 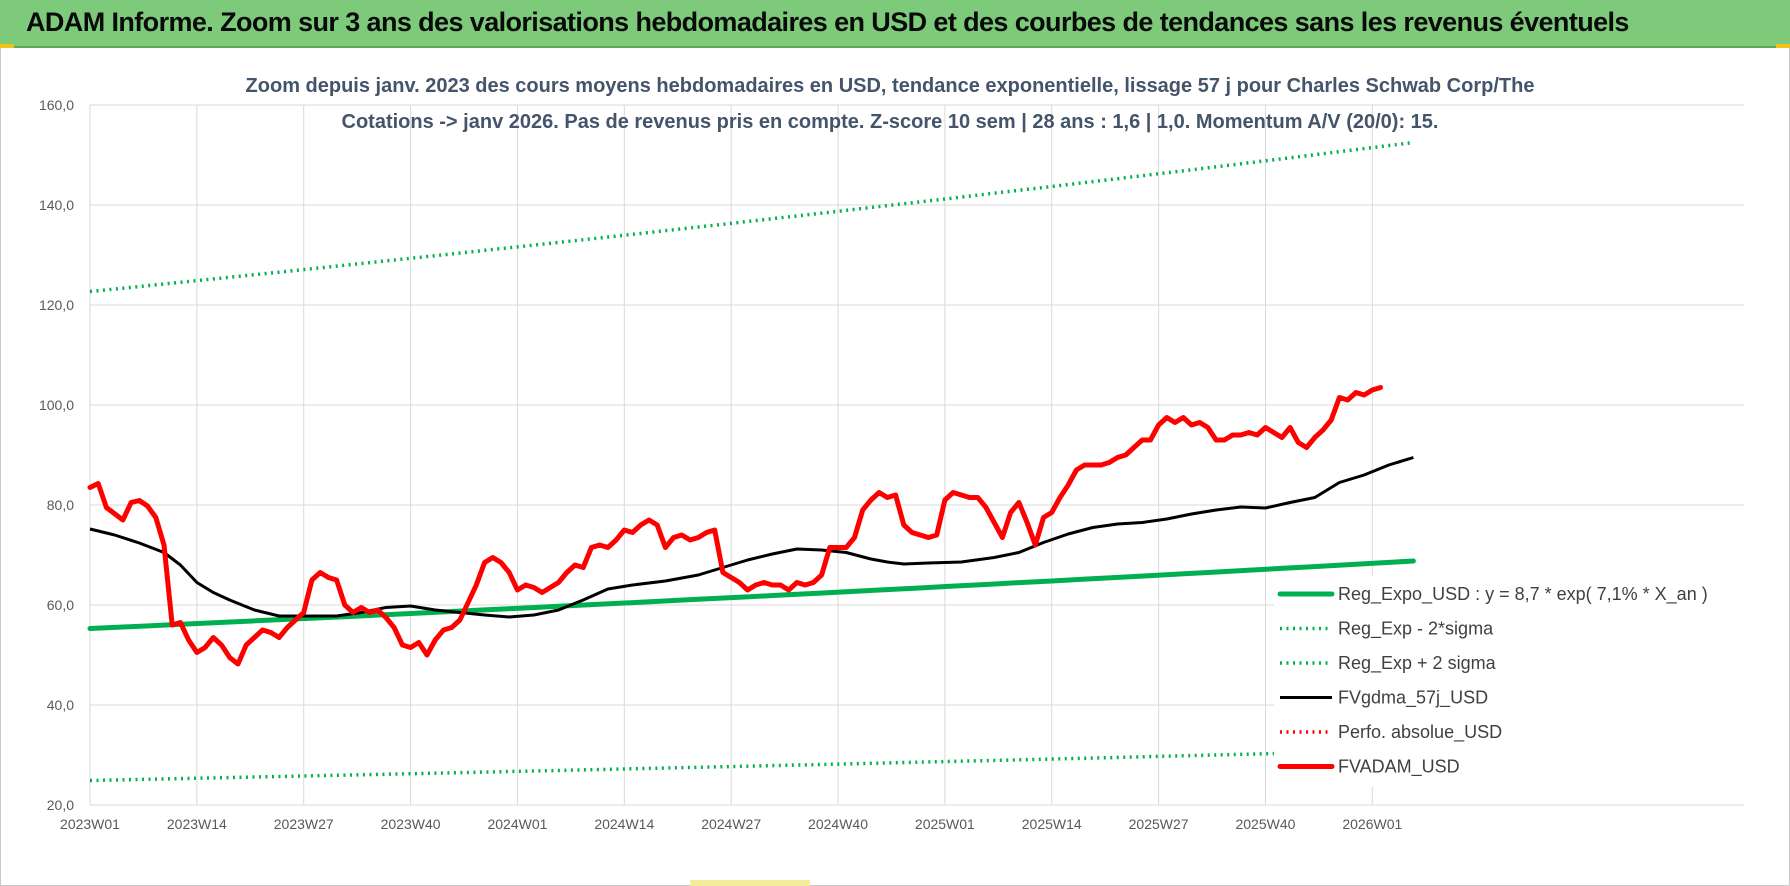 I want to click on y-tick-label: 80,0, so click(x=60, y=505).